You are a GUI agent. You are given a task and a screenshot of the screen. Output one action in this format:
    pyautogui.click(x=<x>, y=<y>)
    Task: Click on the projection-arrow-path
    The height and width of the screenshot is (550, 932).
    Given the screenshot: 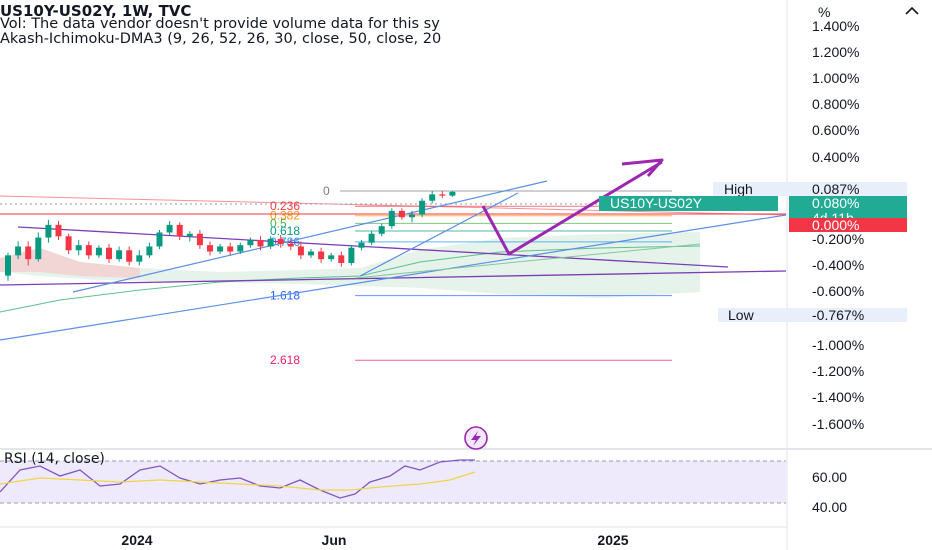 What is the action you would take?
    pyautogui.click(x=572, y=208)
    